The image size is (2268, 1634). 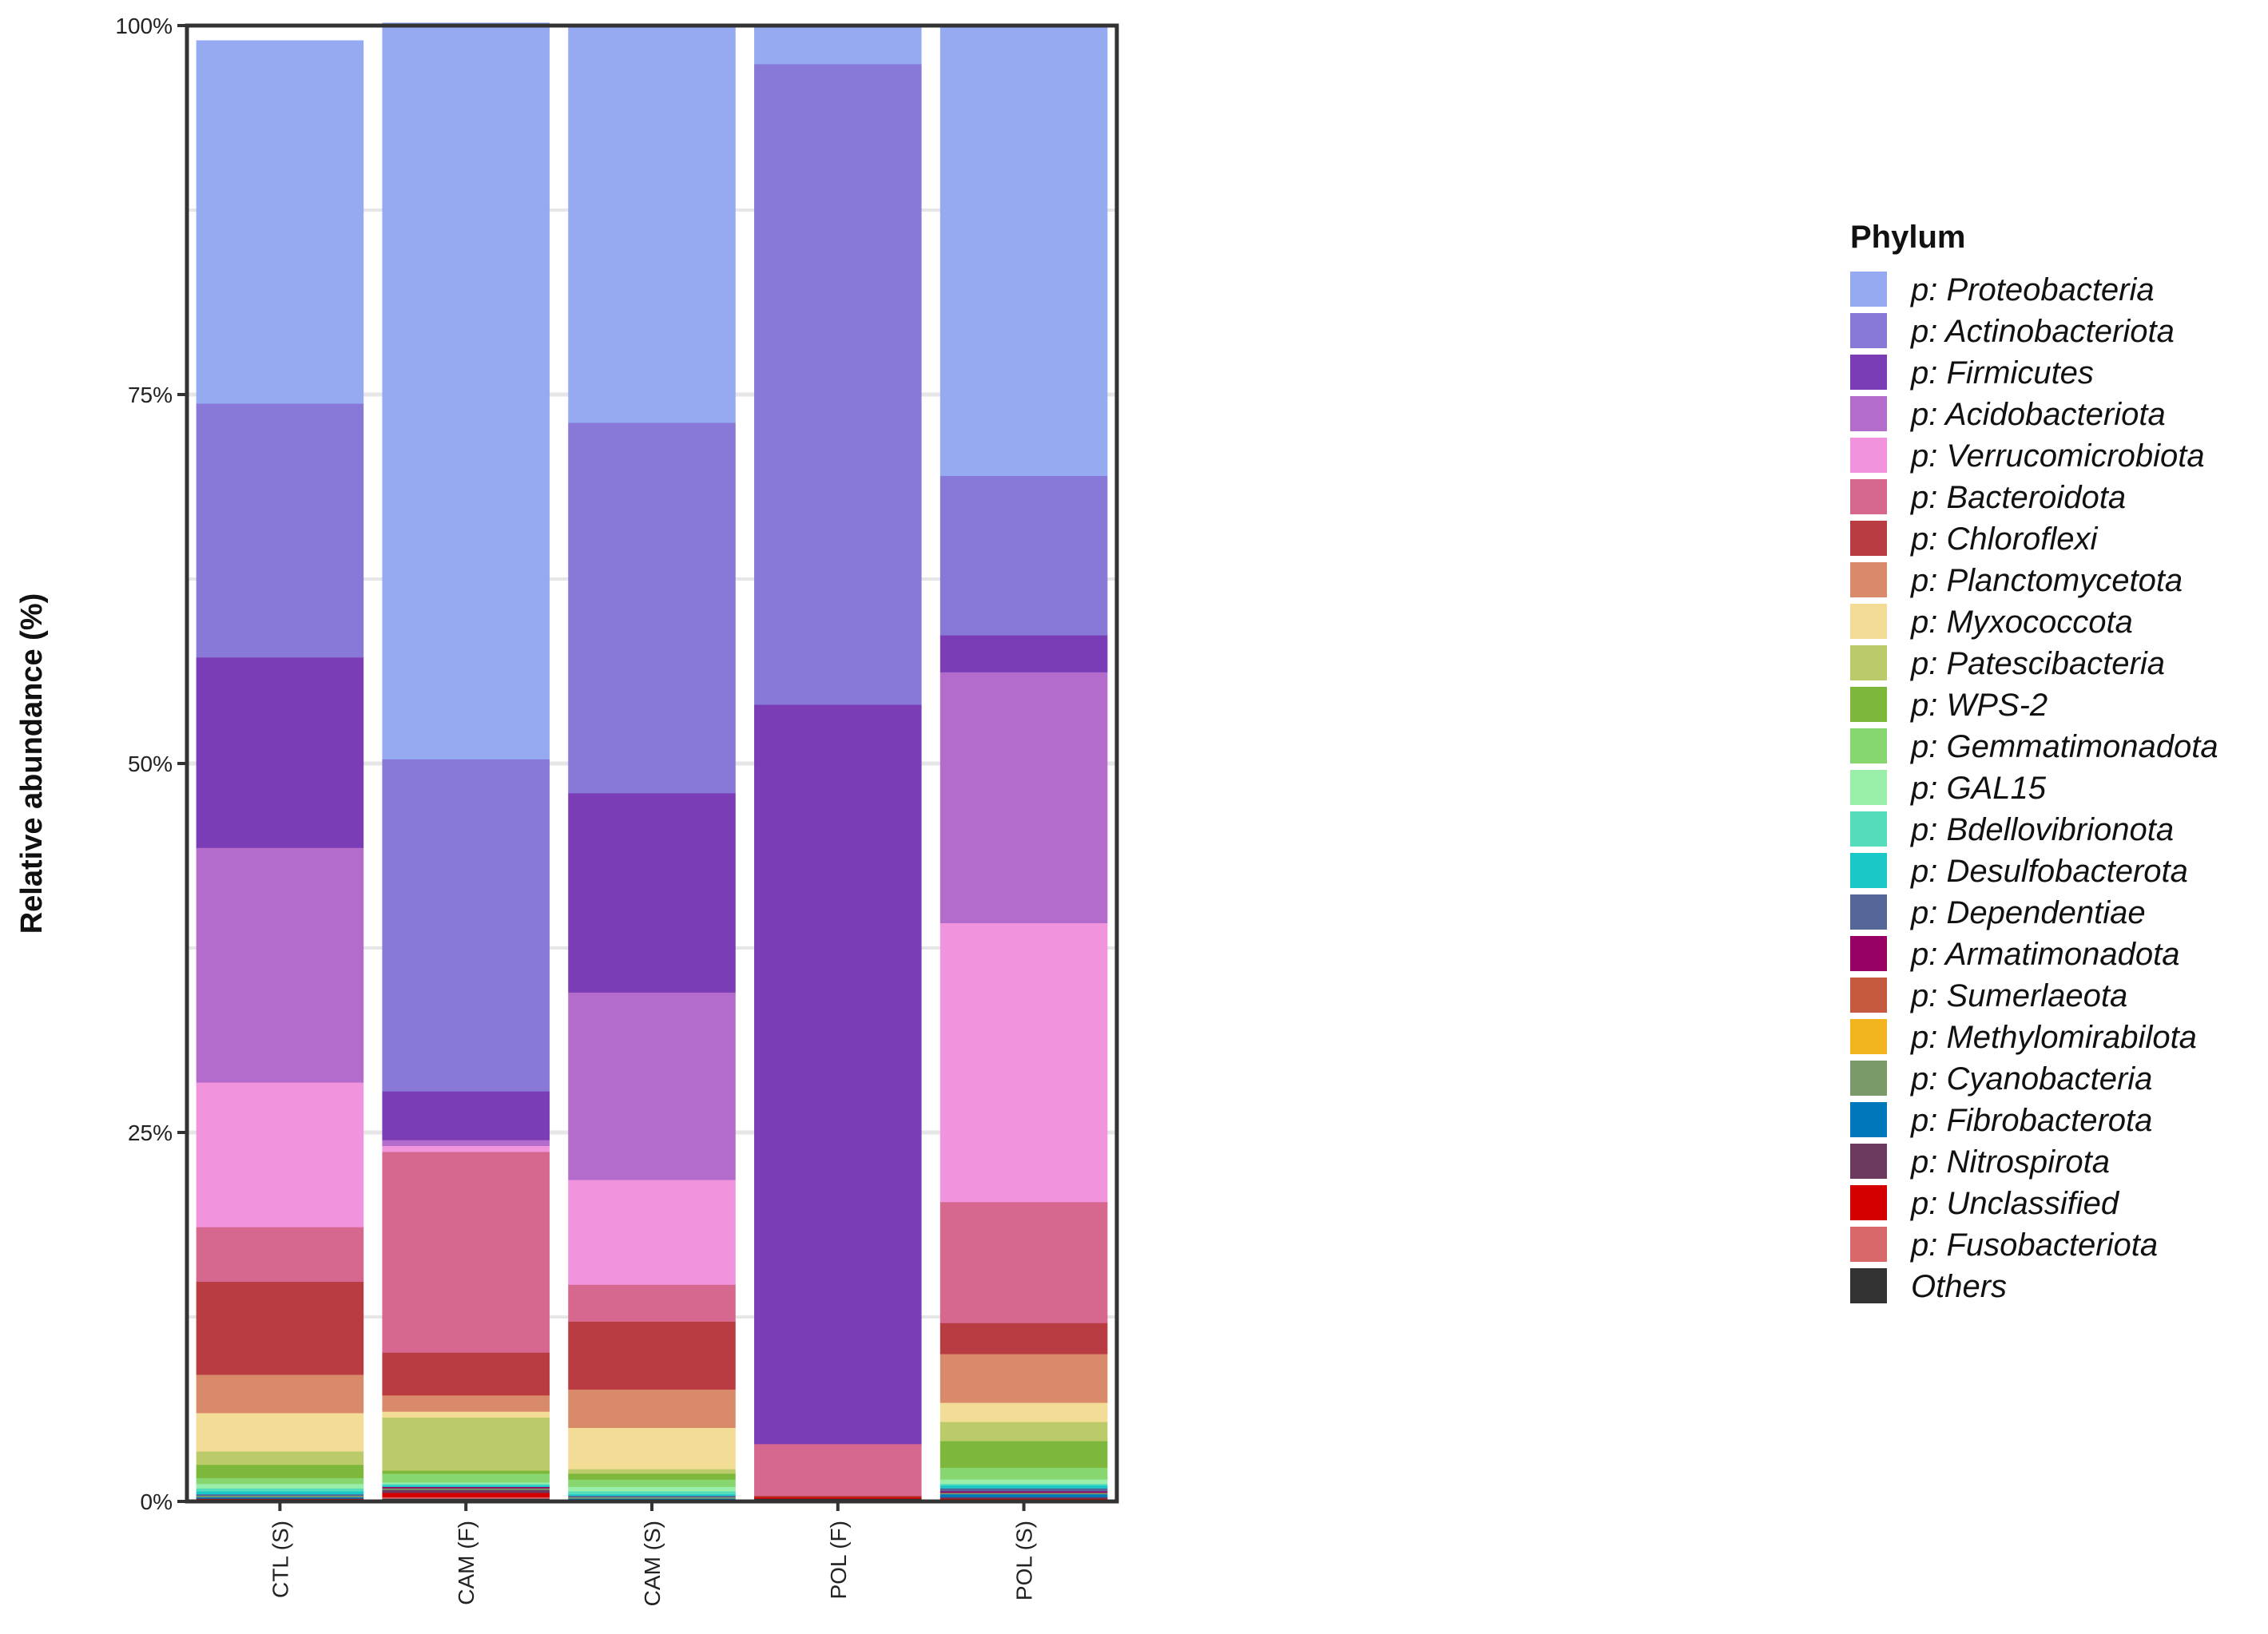 What do you see at coordinates (150, 395) in the screenshot?
I see `y-tick-label: 75%` at bounding box center [150, 395].